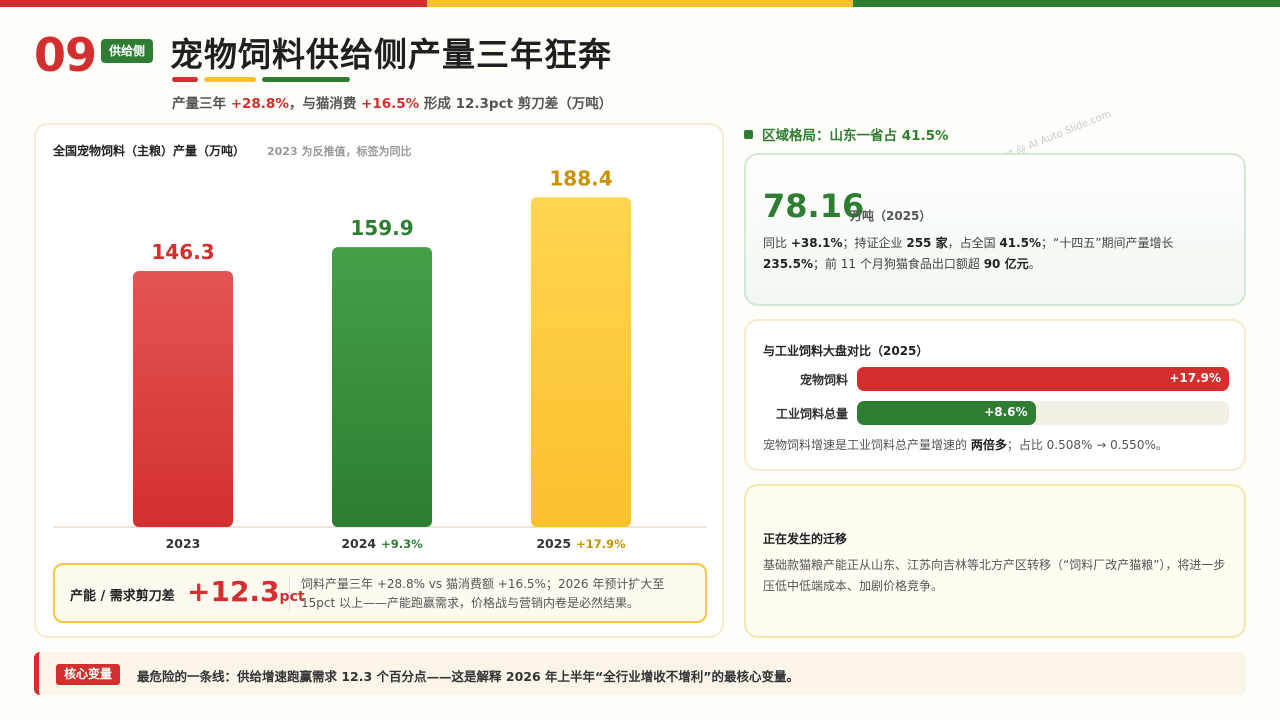 This screenshot has height=720, width=1280. What do you see at coordinates (1043, 413) in the screenshot?
I see `comparison-track: +8.6%` at bounding box center [1043, 413].